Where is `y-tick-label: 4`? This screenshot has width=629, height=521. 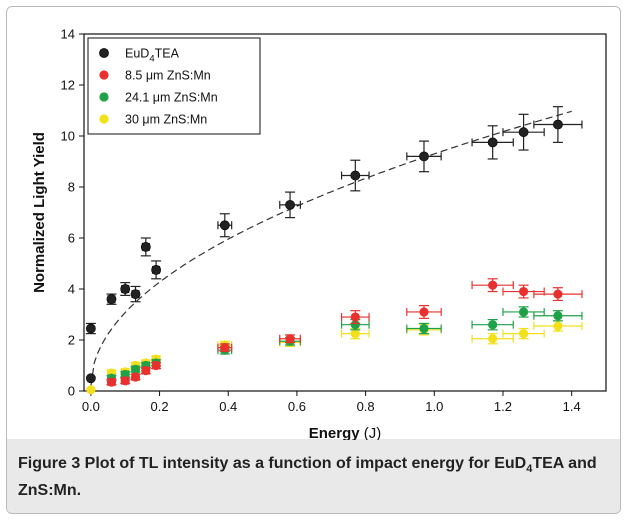
y-tick-label: 4 is located at coordinates (71, 289).